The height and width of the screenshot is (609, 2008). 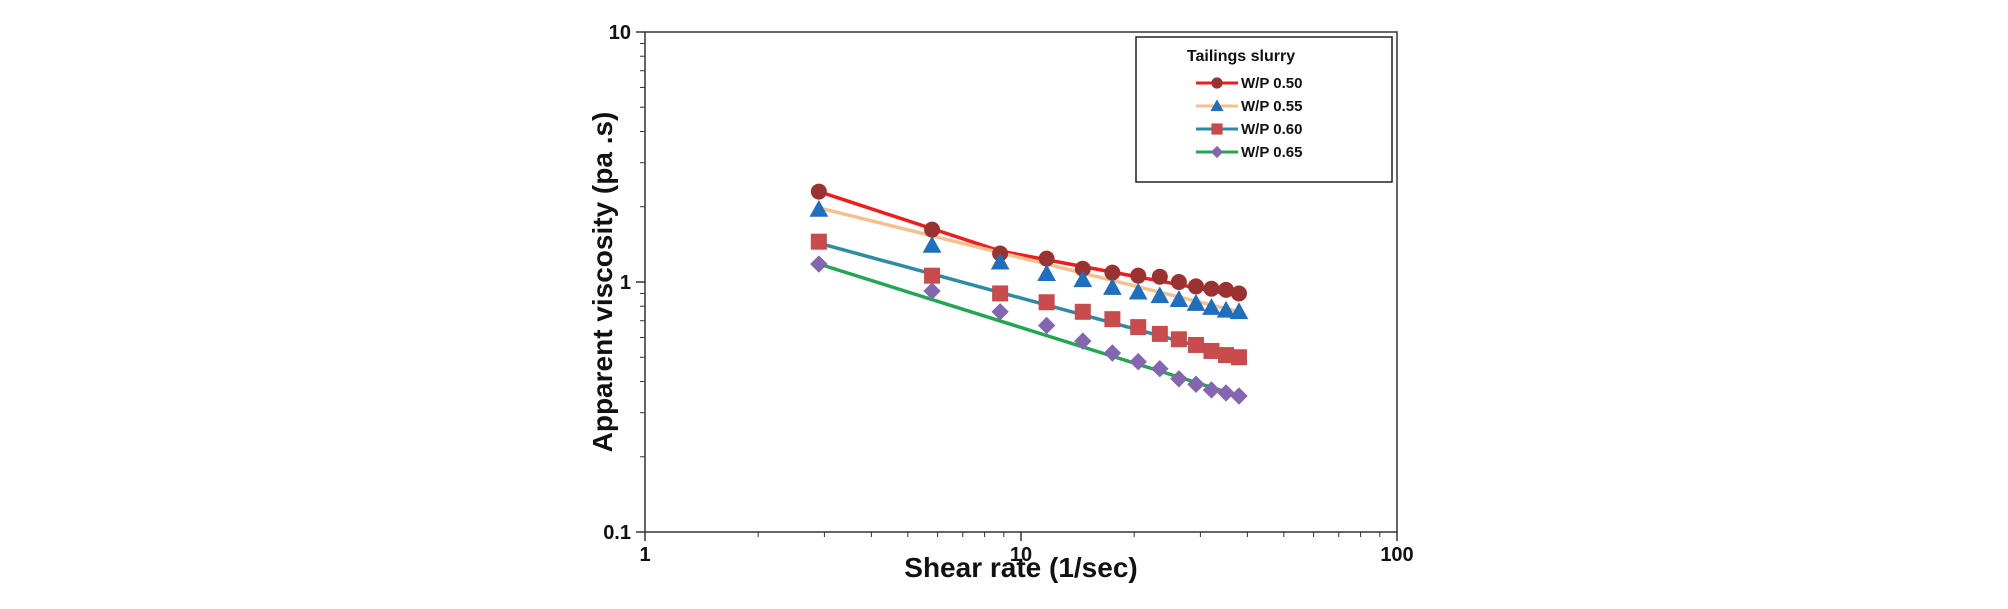 I want to click on legend-box, so click(x=1264, y=109).